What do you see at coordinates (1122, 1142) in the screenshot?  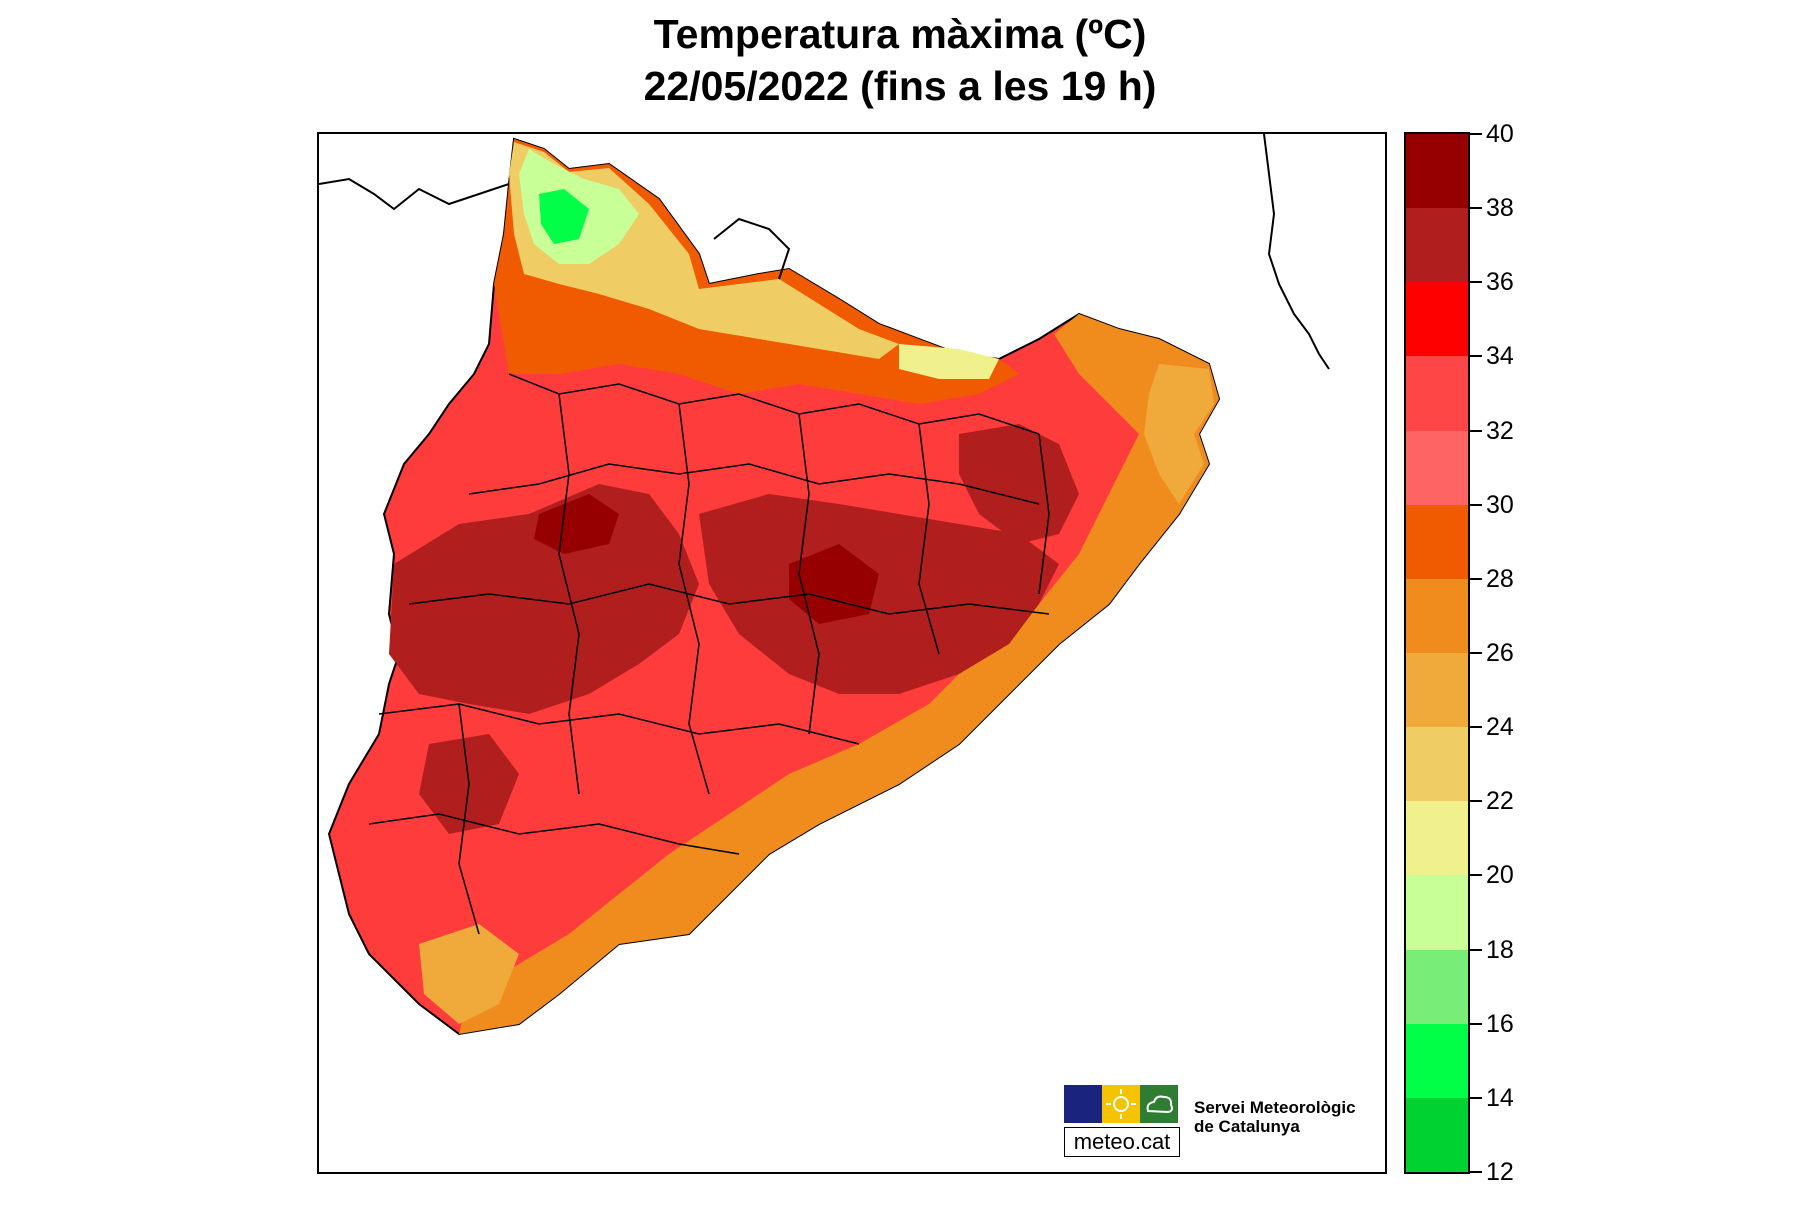 I see `logo-text: meteo.cat` at bounding box center [1122, 1142].